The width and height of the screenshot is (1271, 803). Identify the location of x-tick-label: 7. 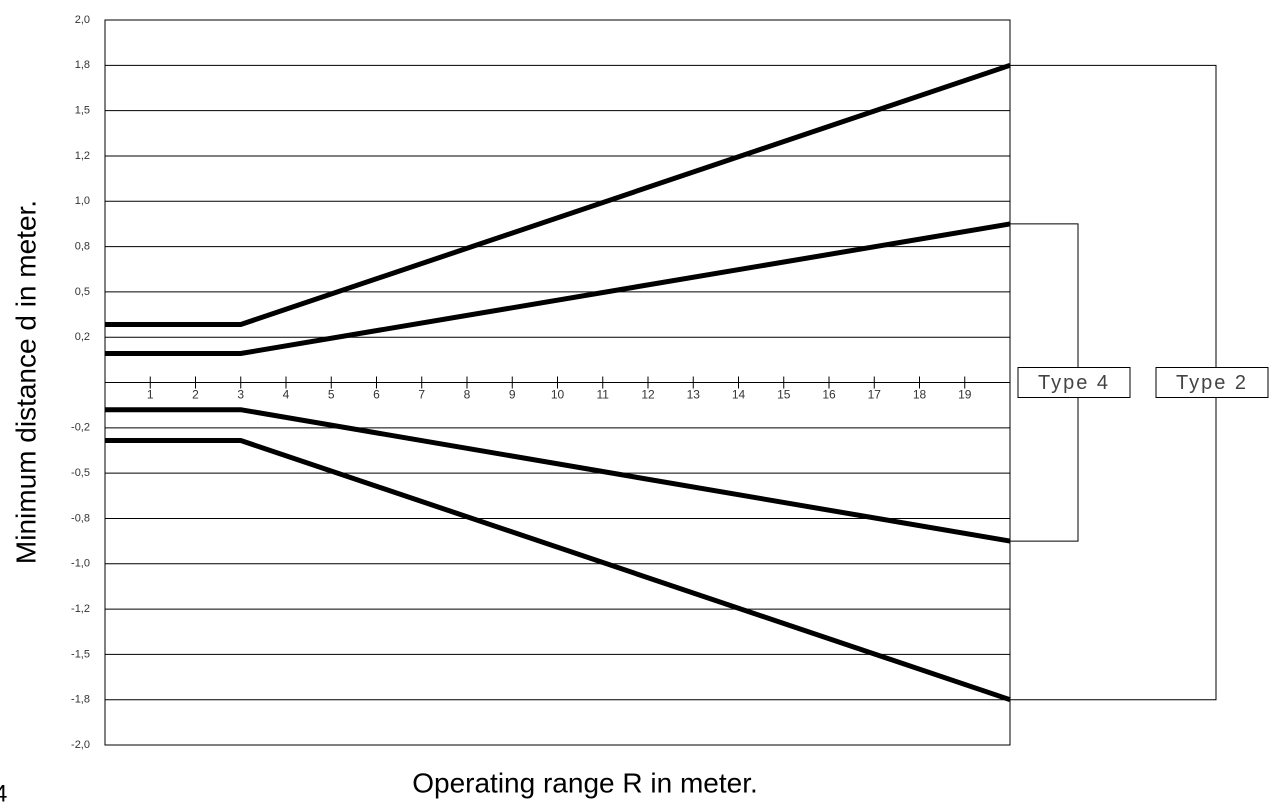
(421, 395).